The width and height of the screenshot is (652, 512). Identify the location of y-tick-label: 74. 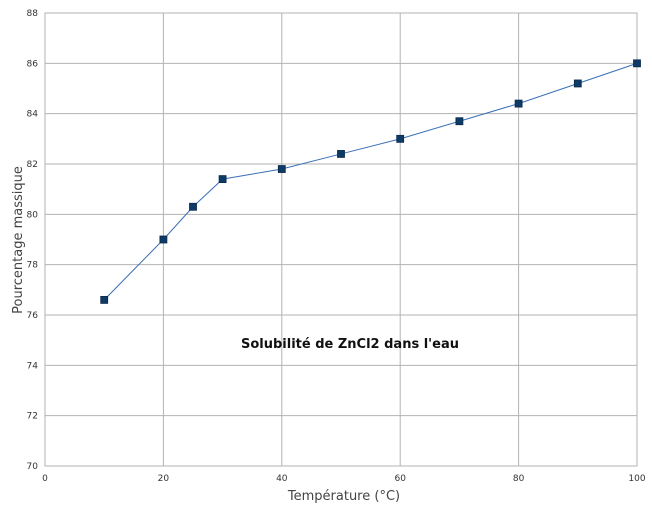
(33, 366).